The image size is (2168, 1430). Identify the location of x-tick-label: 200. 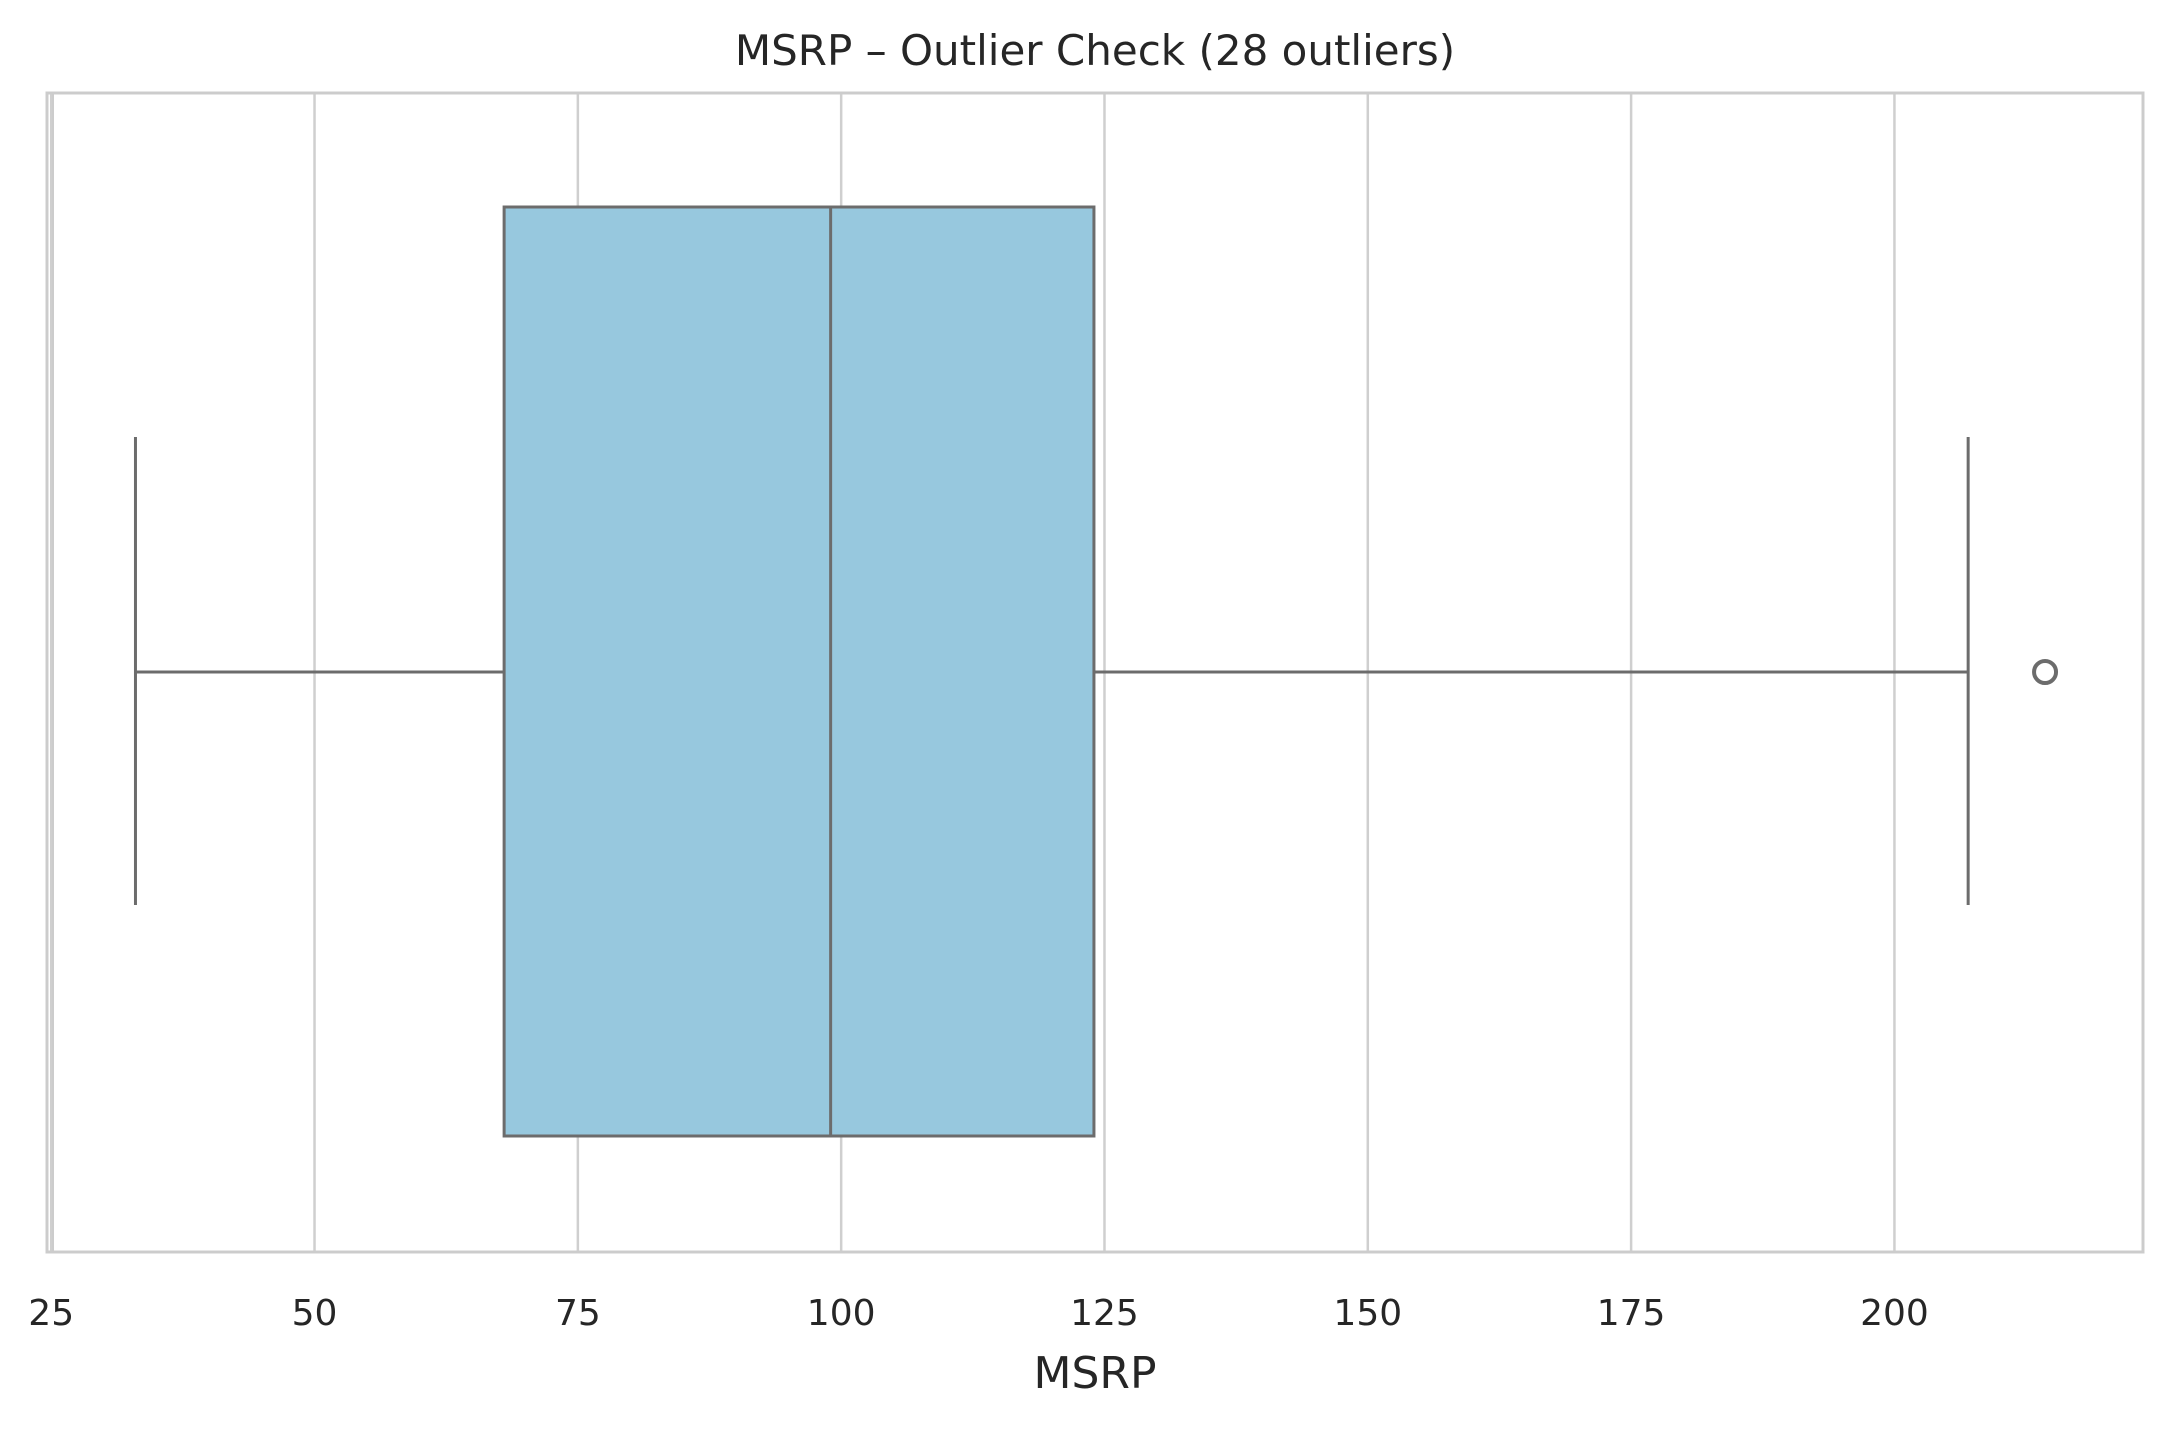
(1894, 1313).